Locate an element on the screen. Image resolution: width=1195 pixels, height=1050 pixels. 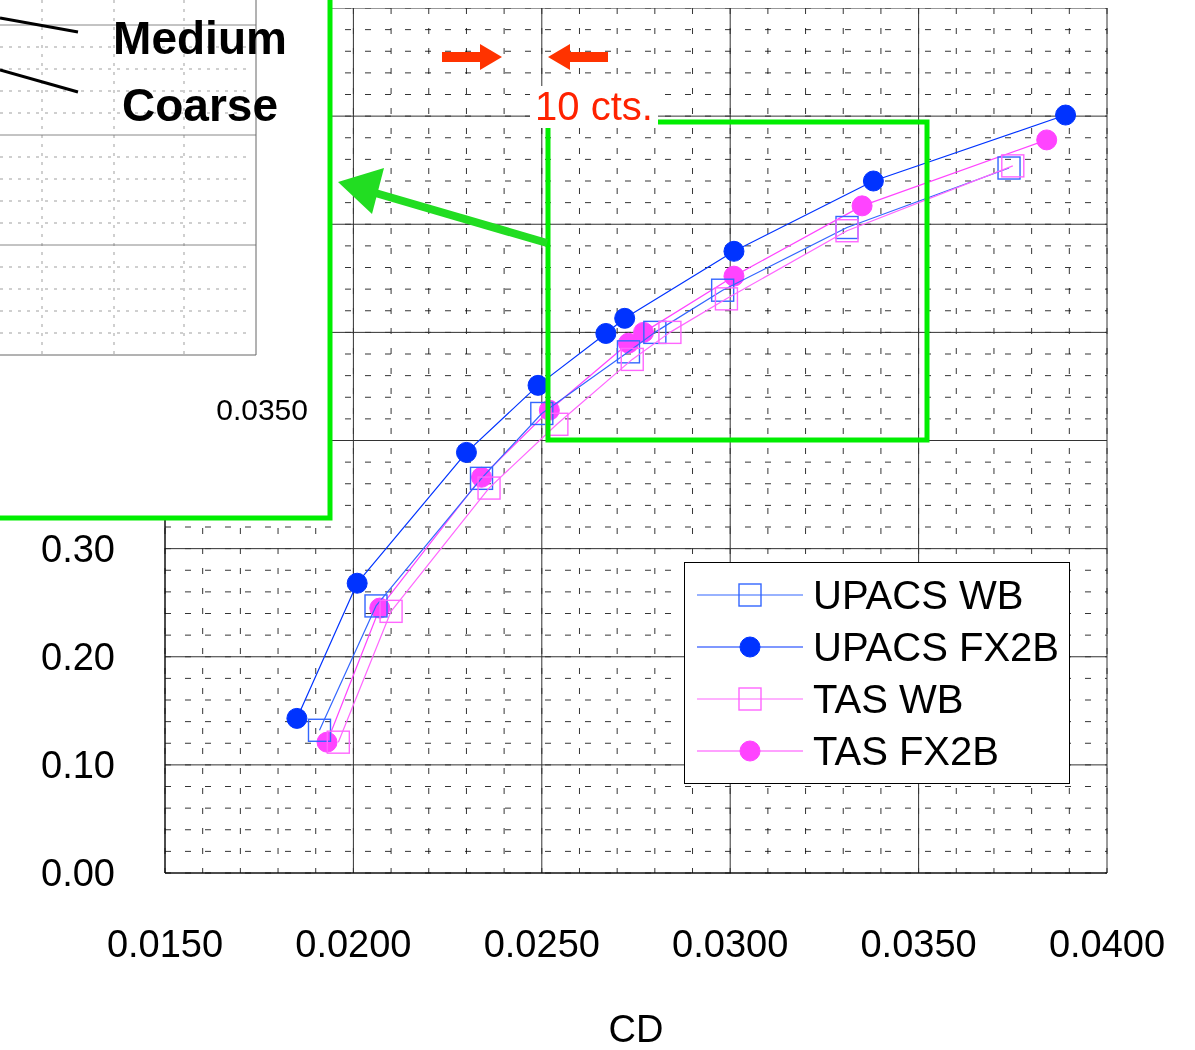
x-tick-label: 0.0400 is located at coordinates (1107, 944).